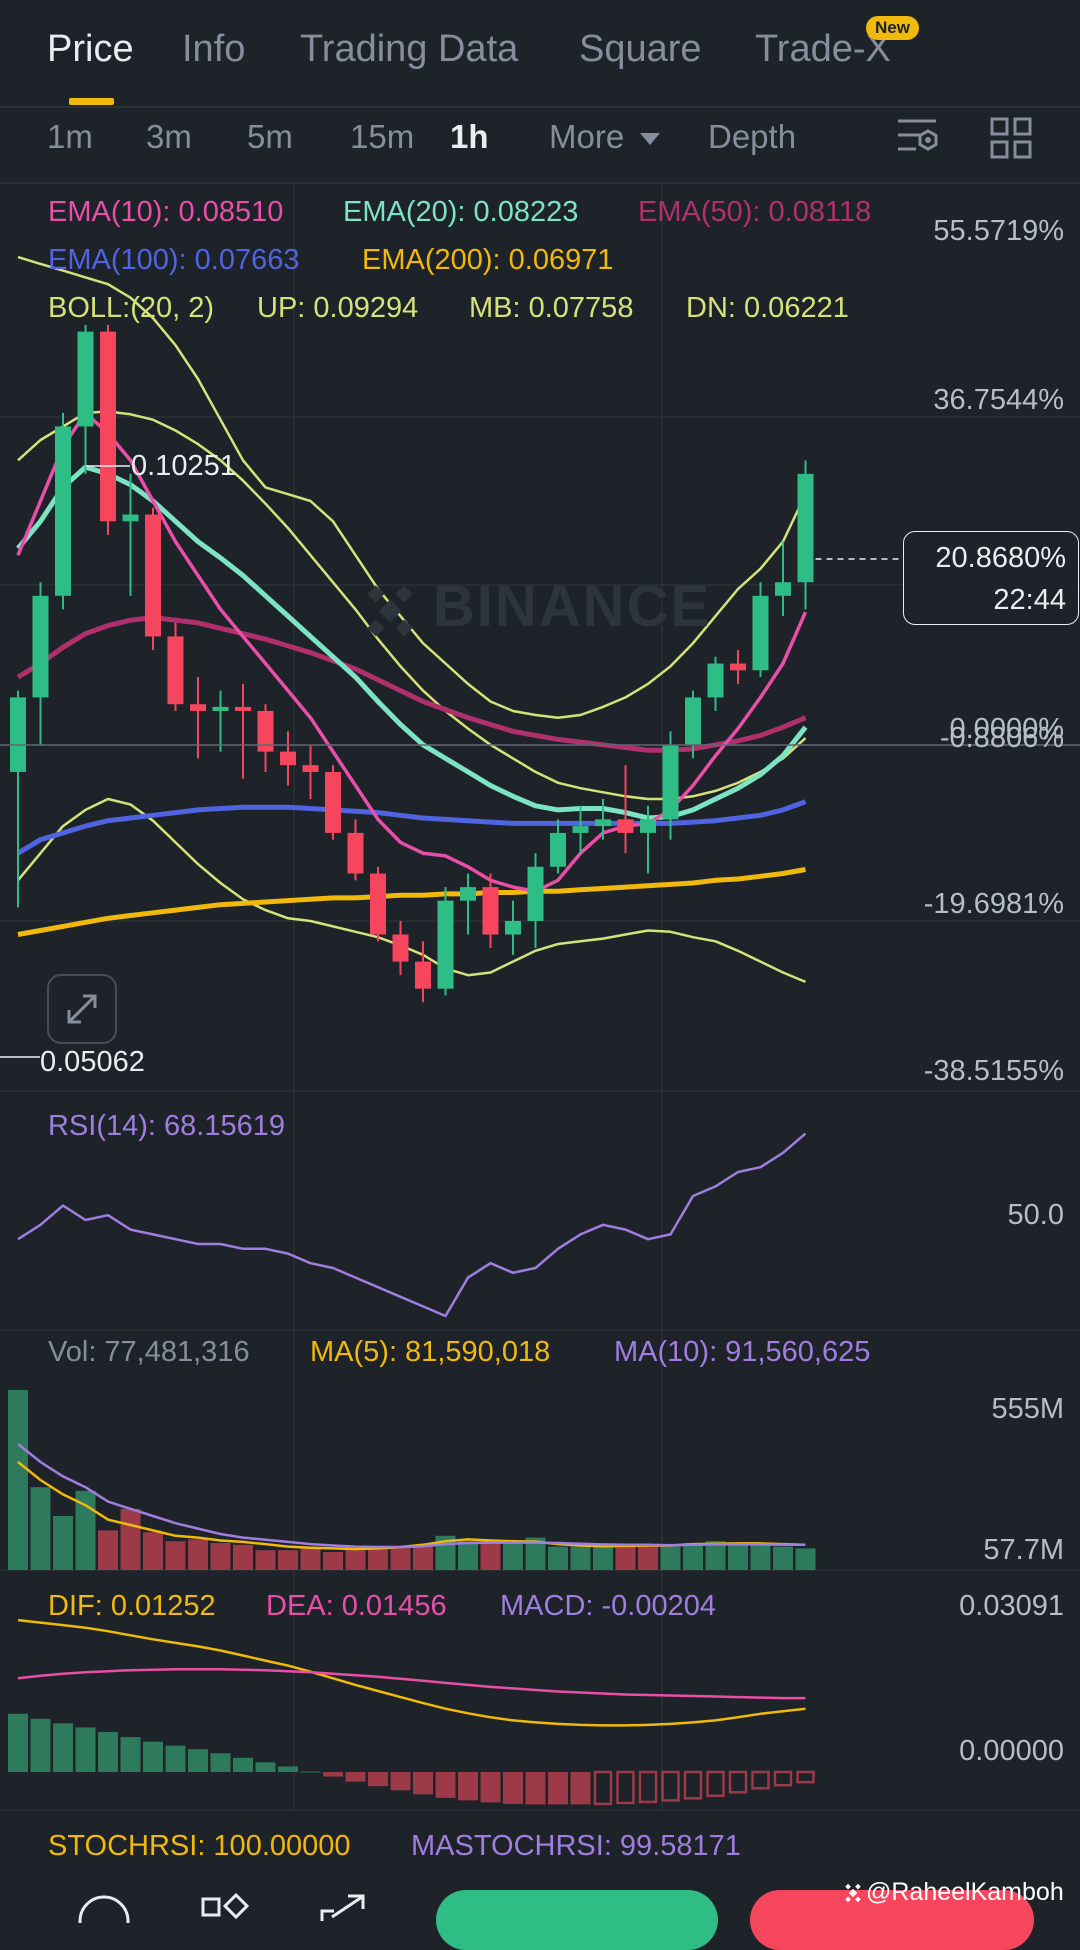 The width and height of the screenshot is (1080, 1950). Describe the element at coordinates (227, 1908) in the screenshot. I see `markets-icon` at that location.